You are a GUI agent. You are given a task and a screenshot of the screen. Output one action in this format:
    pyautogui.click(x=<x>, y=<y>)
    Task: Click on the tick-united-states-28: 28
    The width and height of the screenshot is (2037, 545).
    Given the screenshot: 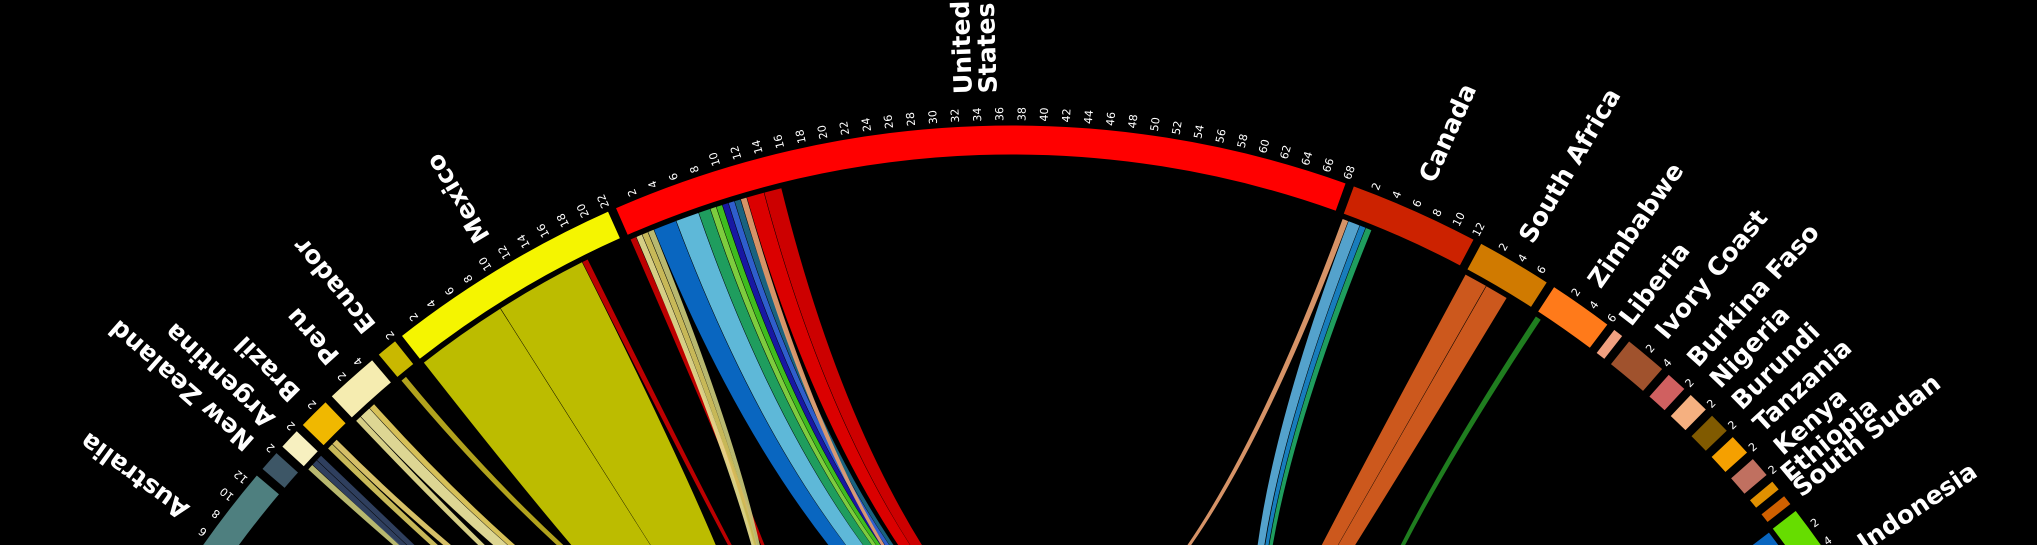 What is the action you would take?
    pyautogui.click(x=911, y=119)
    